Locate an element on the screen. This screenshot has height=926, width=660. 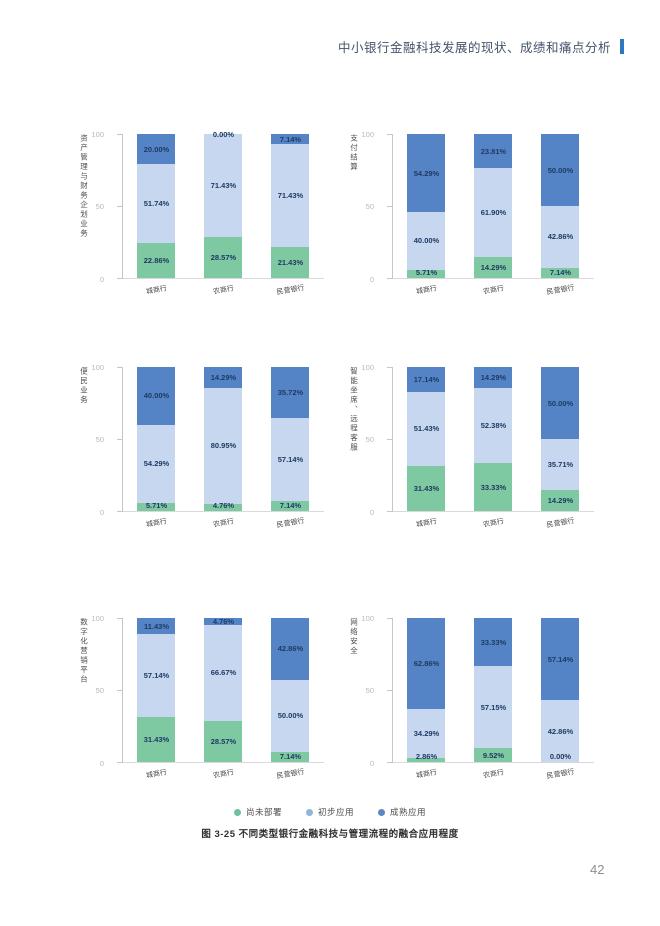
legend-item: 成熟应用 is located at coordinates (402, 812).